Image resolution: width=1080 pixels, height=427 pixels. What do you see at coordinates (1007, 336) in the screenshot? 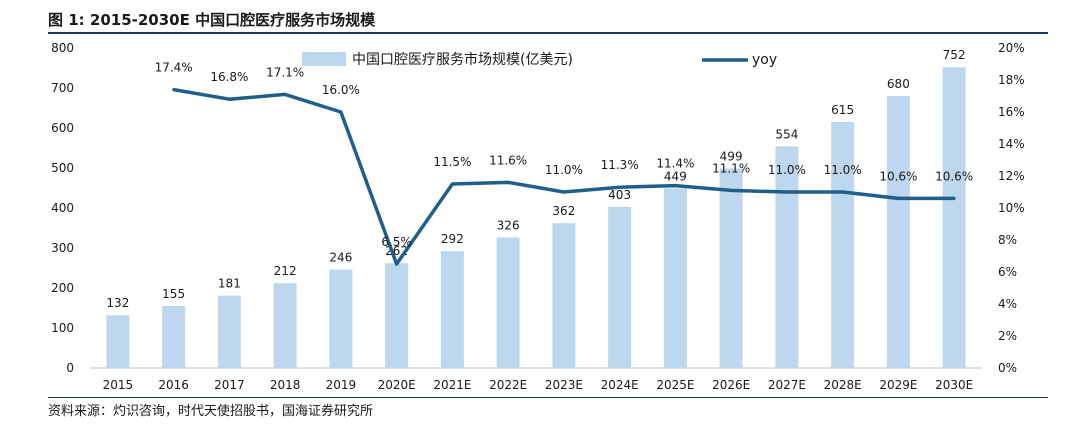
I see `y-right-tick-label: 2%` at bounding box center [1007, 336].